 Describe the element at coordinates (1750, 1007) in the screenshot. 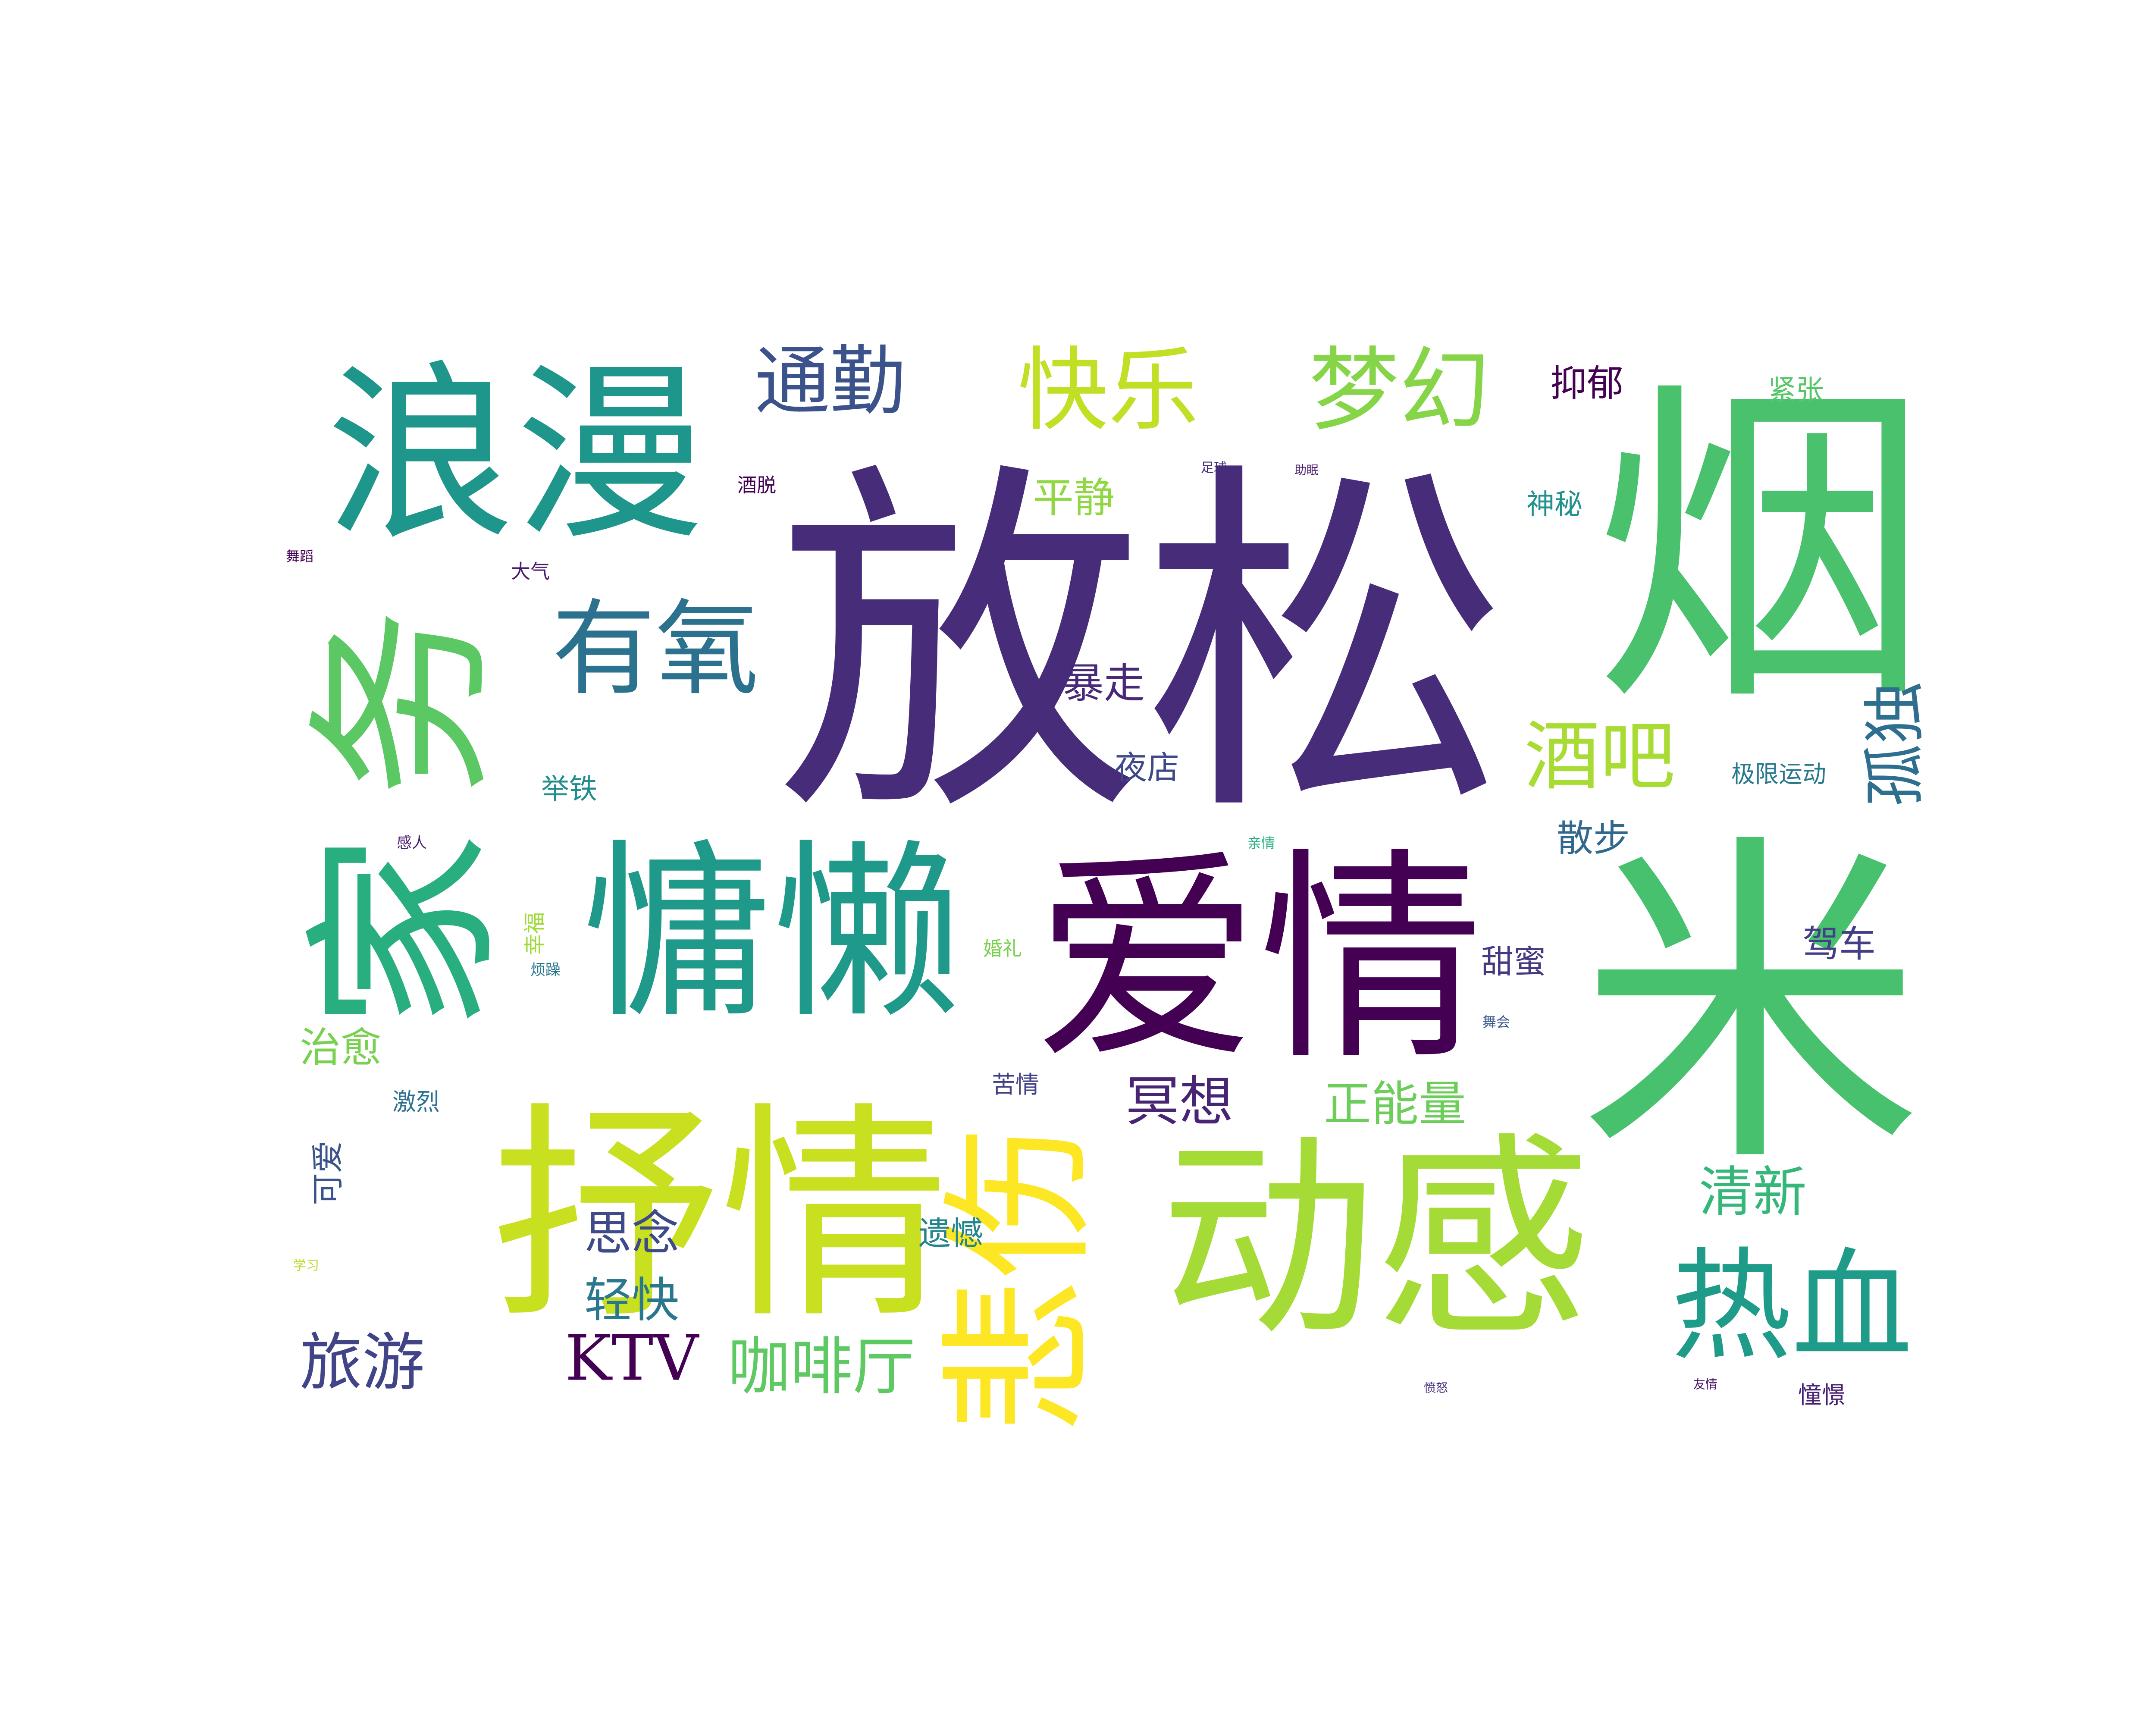

I see `word: 米` at that location.